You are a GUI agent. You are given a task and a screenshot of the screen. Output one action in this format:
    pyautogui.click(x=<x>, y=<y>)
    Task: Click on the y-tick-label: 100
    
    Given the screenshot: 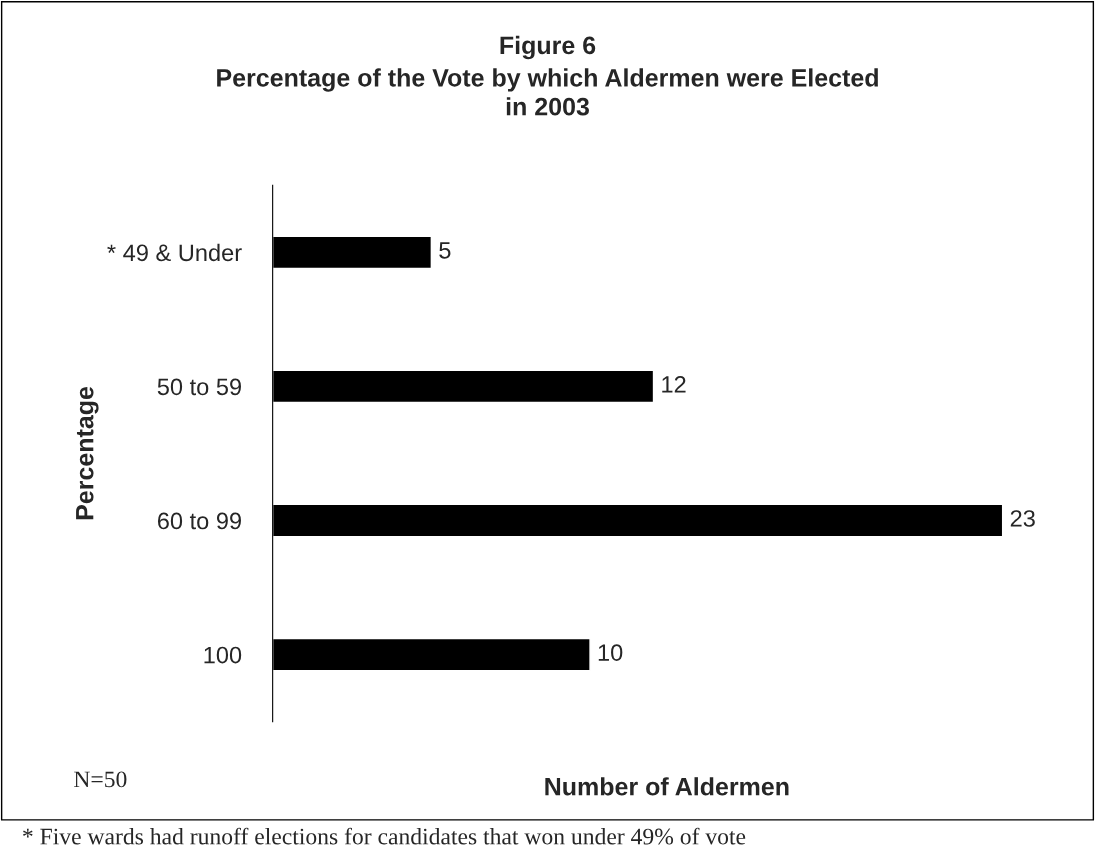 What is the action you would take?
    pyautogui.click(x=223, y=655)
    